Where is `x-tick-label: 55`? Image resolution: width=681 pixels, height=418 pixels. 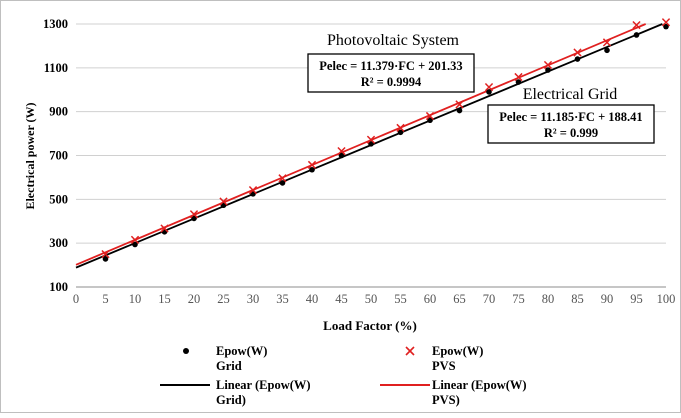
x-tick-label: 55 is located at coordinates (400, 299).